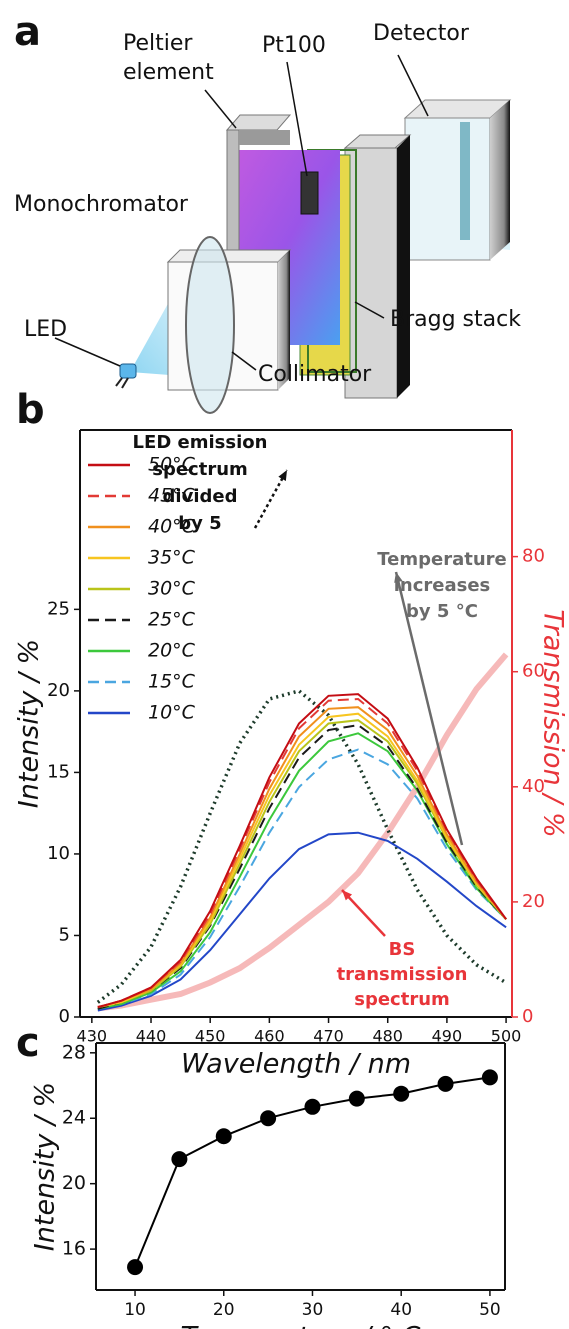 Image resolution: width=569 pixels, height=1329 pixels. What do you see at coordinates (45, 329) in the screenshot?
I see `label-led: LED` at bounding box center [45, 329].